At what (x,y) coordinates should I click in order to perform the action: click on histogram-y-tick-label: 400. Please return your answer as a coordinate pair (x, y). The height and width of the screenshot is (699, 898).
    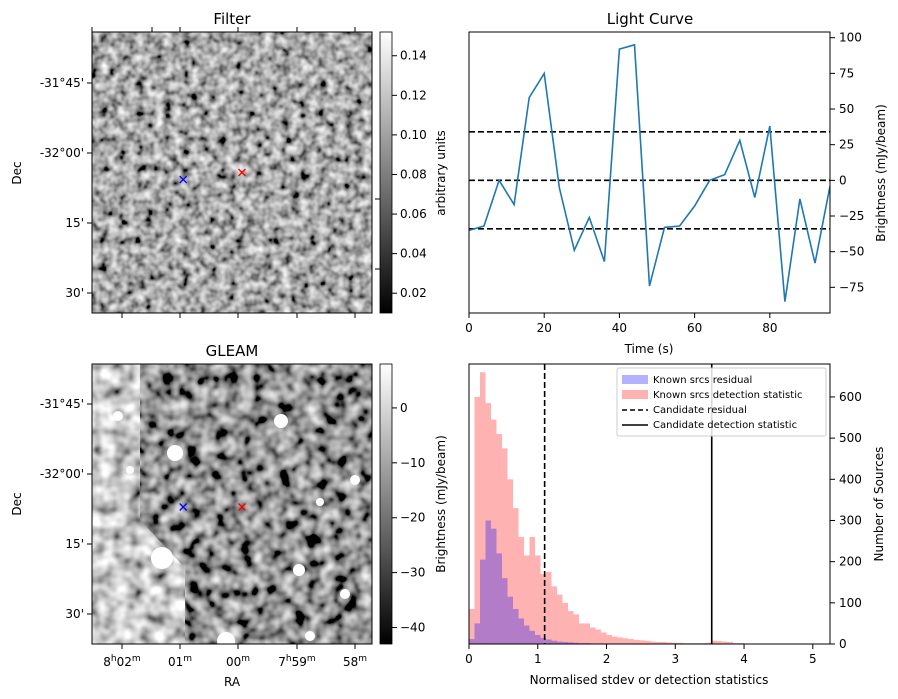
    Looking at the image, I should click on (850, 479).